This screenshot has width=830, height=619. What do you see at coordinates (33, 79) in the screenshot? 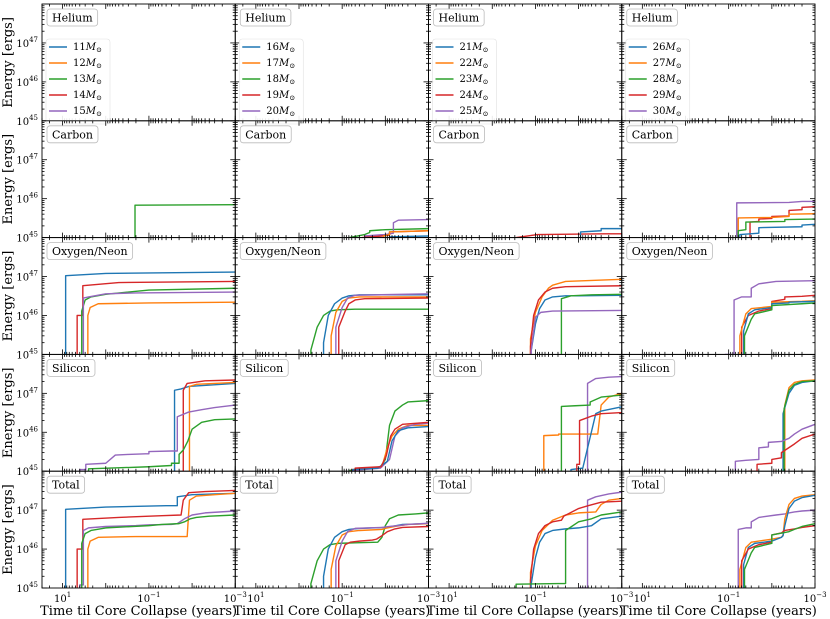
I see `y-tick-exp: 46` at bounding box center [33, 79].